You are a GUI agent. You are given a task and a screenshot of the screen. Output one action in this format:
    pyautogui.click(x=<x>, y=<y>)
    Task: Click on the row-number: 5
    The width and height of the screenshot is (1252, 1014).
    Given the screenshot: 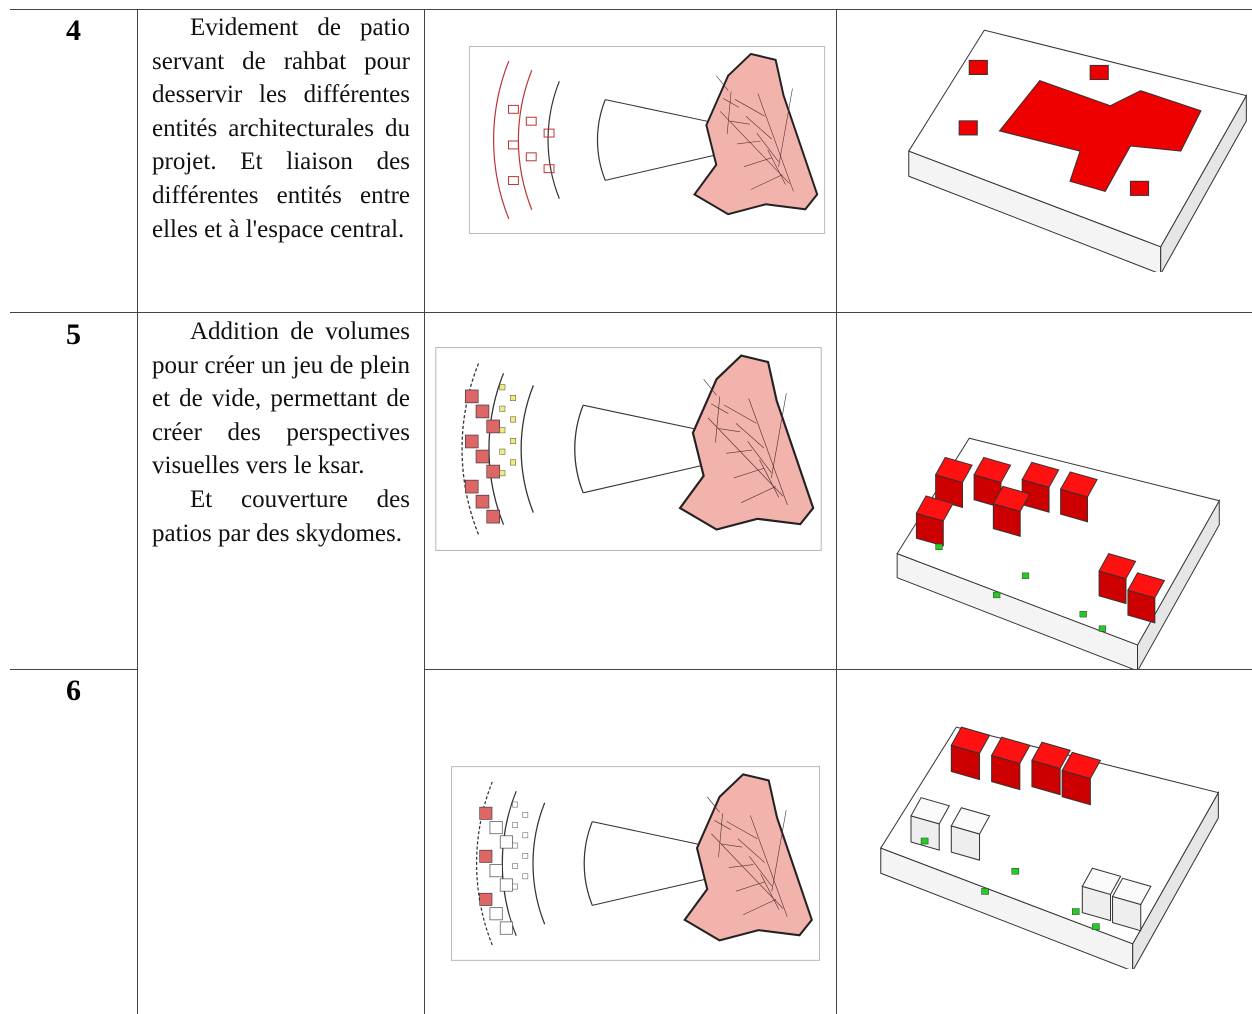 What is the action you would take?
    pyautogui.click(x=73, y=334)
    